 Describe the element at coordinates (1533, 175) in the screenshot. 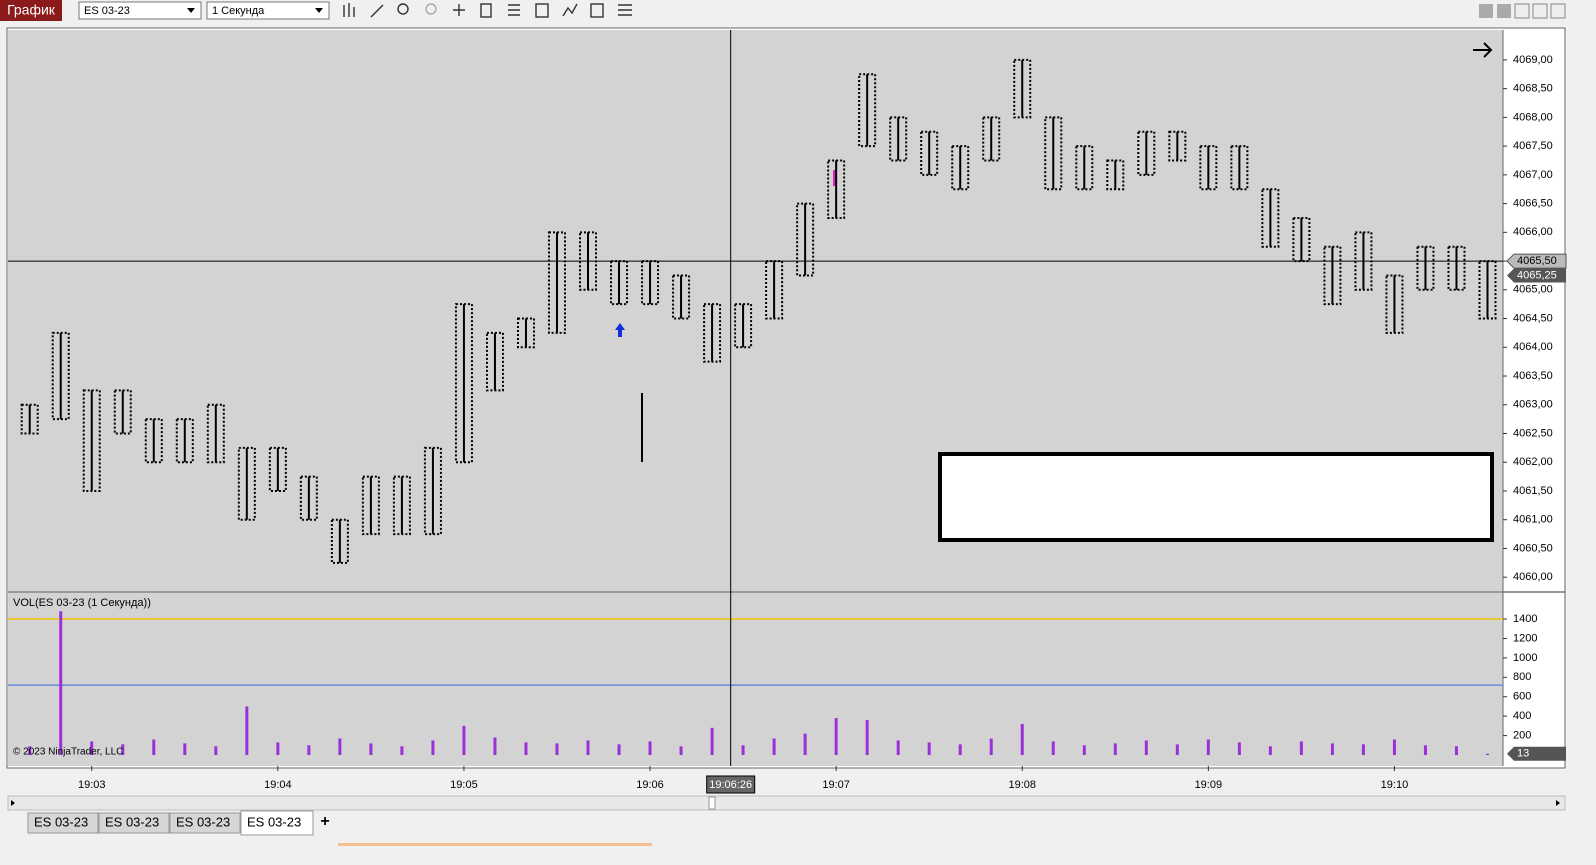

I see `y-tick-label: 4067,00` at that location.